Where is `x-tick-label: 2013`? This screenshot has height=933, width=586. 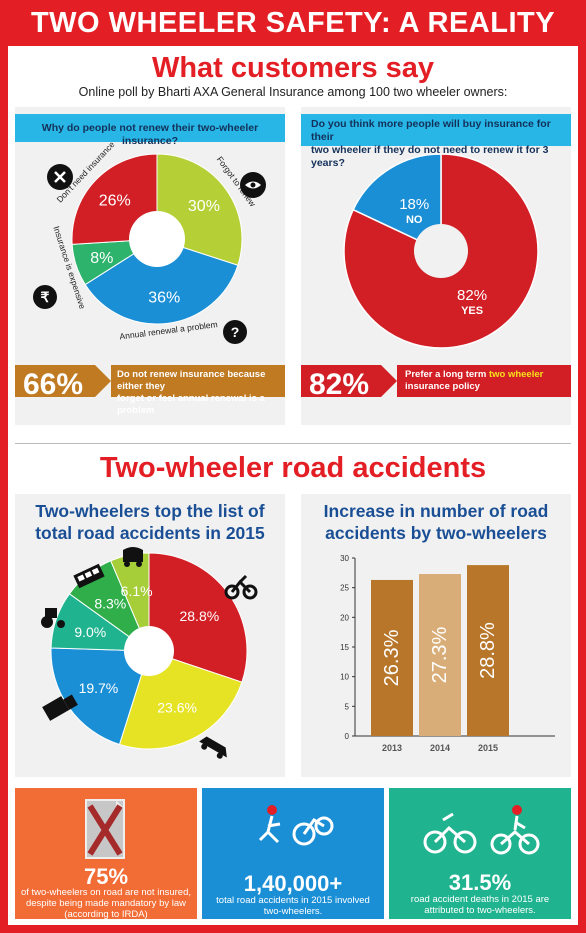 x-tick-label: 2013 is located at coordinates (392, 748).